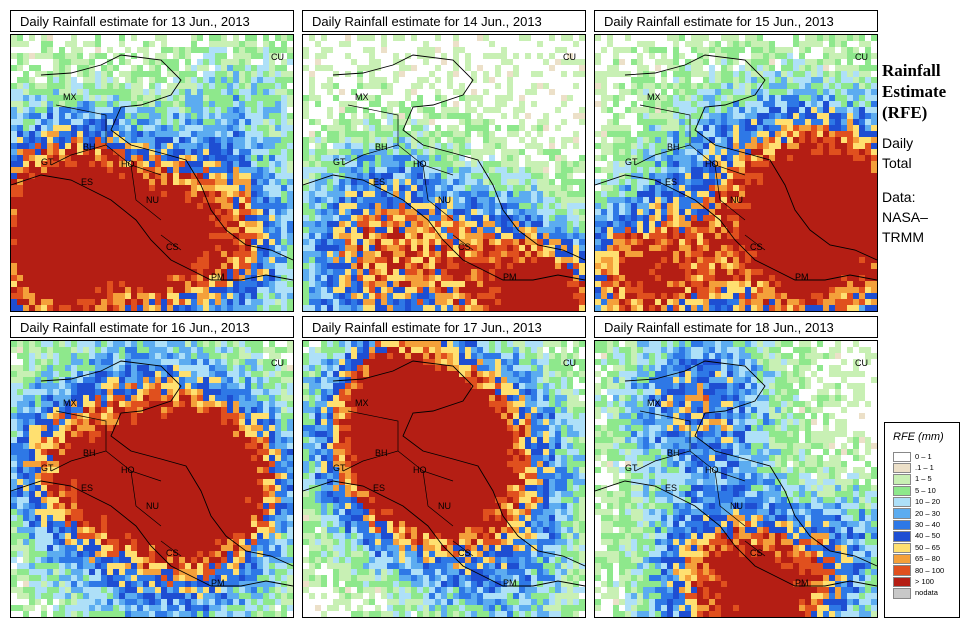 This screenshot has height=635, width=970. I want to click on legend-entry: > 100, so click(918, 582).